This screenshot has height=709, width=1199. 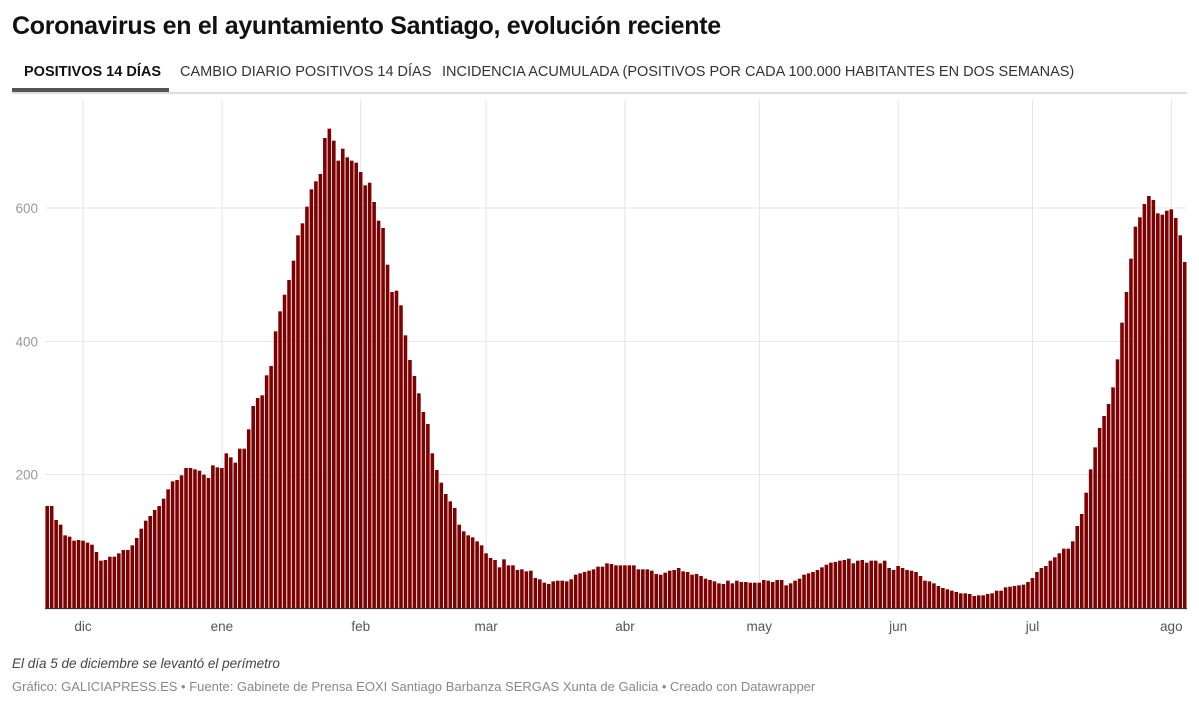 I want to click on tab-cambio-diario: CAMBIO DIARIO POSITIVOS 14 DÍAS, so click(x=306, y=72).